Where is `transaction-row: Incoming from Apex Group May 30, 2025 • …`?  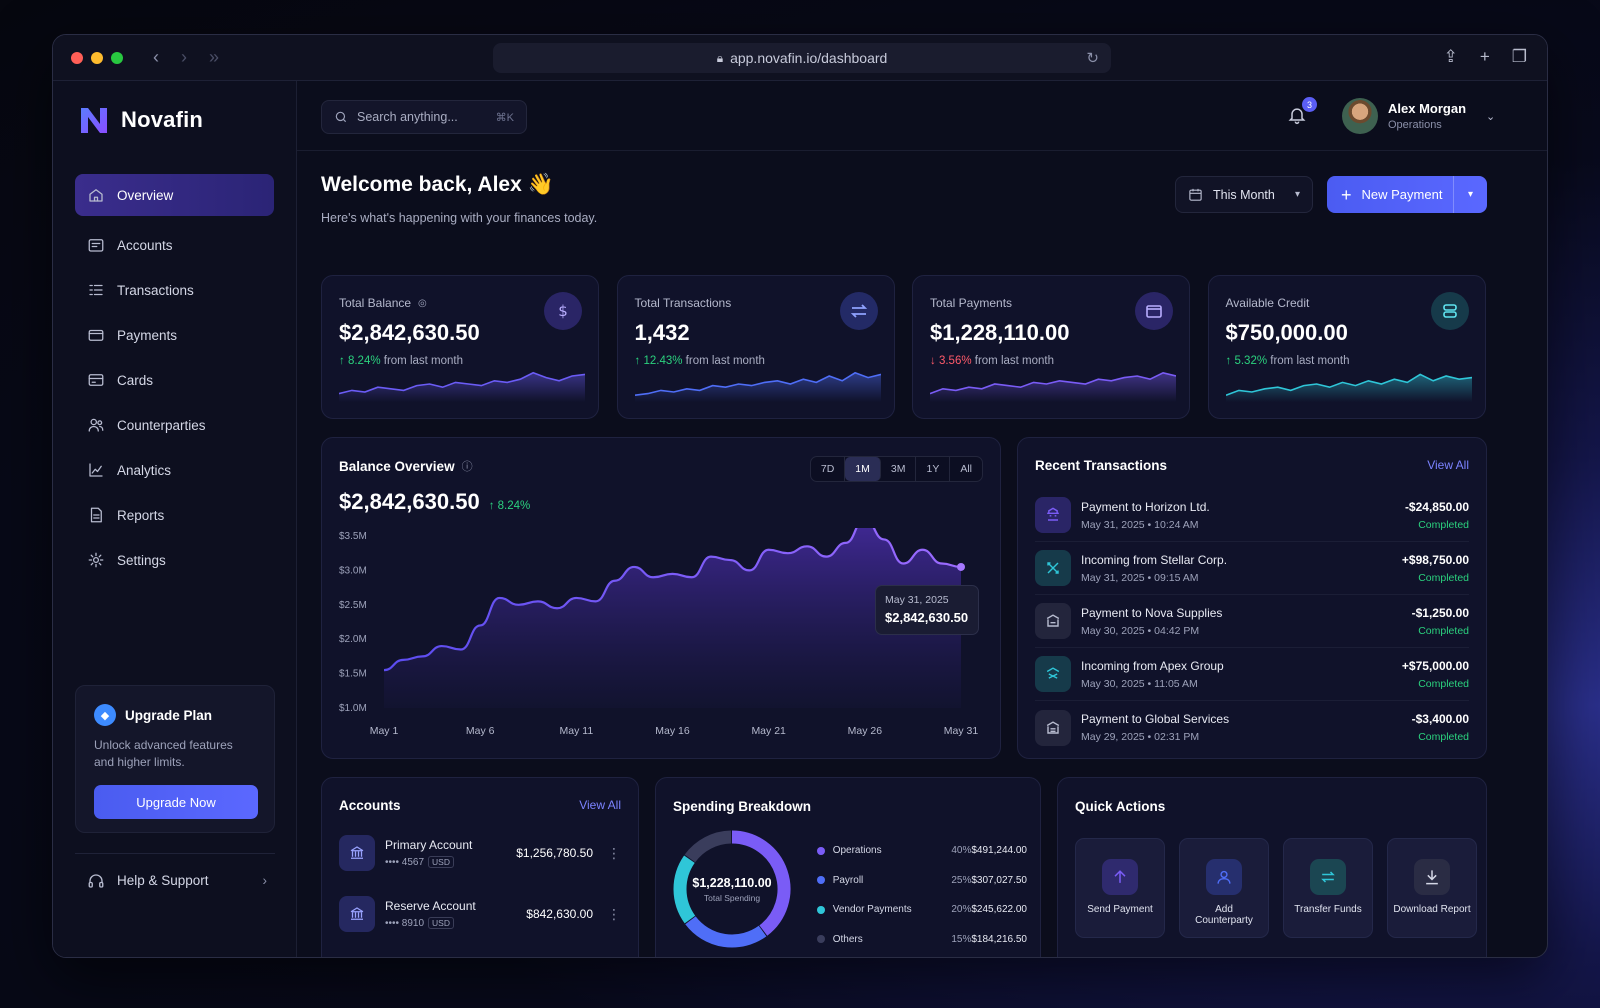
transaction-row: Incoming from Apex Group May 30, 2025 • … is located at coordinates (1252, 674).